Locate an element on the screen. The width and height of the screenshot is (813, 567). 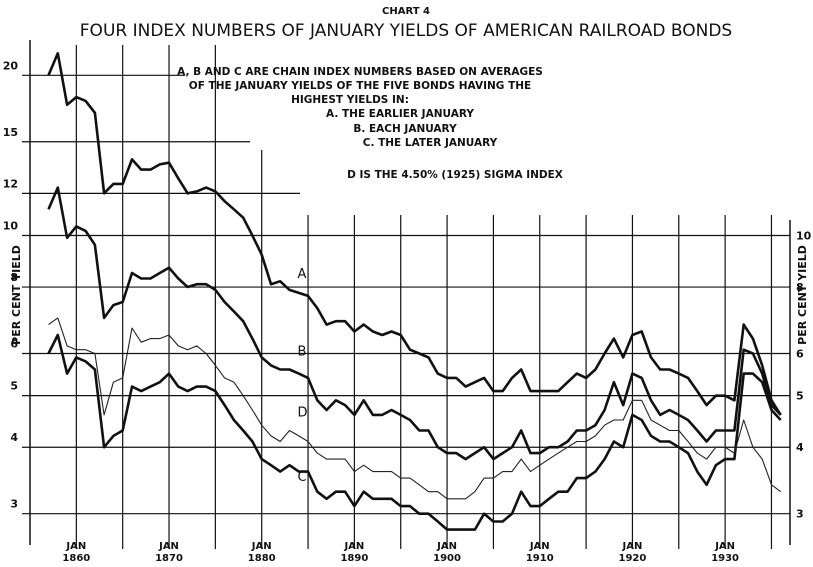
chart-supertitle: CHART 4 is located at coordinates (406, 11).